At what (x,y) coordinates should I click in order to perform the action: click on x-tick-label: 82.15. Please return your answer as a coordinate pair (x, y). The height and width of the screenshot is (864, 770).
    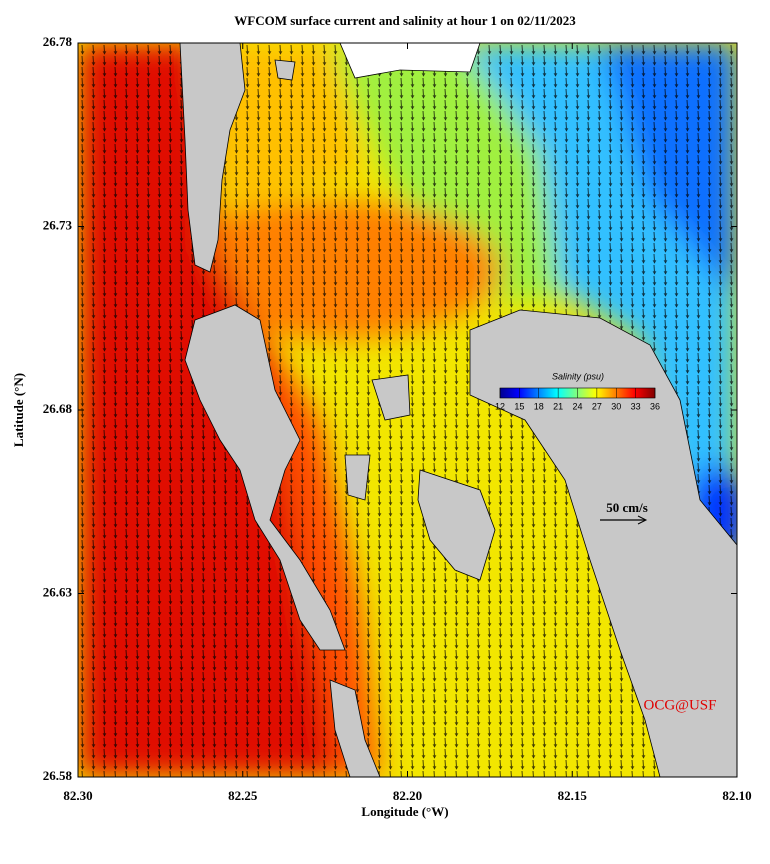
    Looking at the image, I should click on (573, 795).